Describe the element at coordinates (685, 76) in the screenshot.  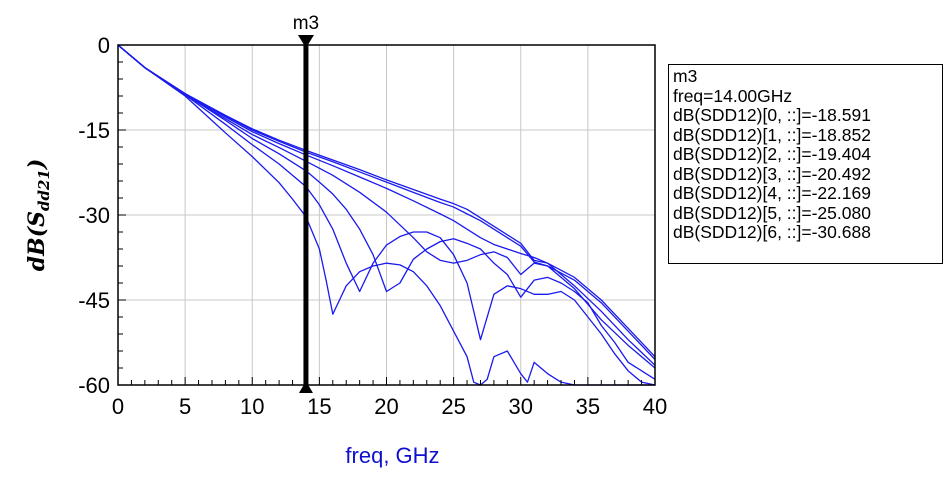
I see `marker-readout-title: m3` at that location.